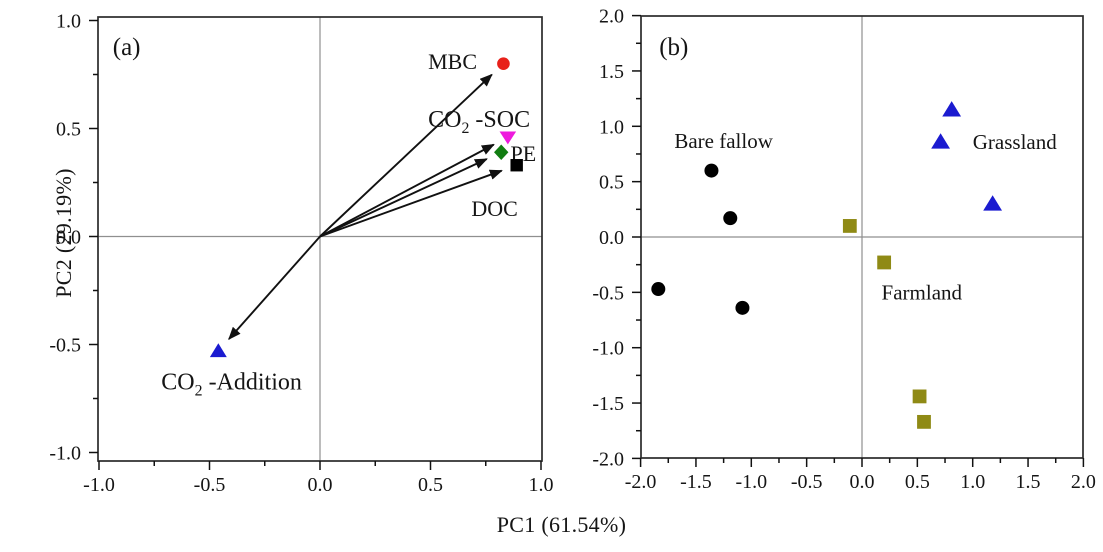  What do you see at coordinates (608, 404) in the screenshot?
I see `y-axis-tick-label: -1.5` at bounding box center [608, 404].